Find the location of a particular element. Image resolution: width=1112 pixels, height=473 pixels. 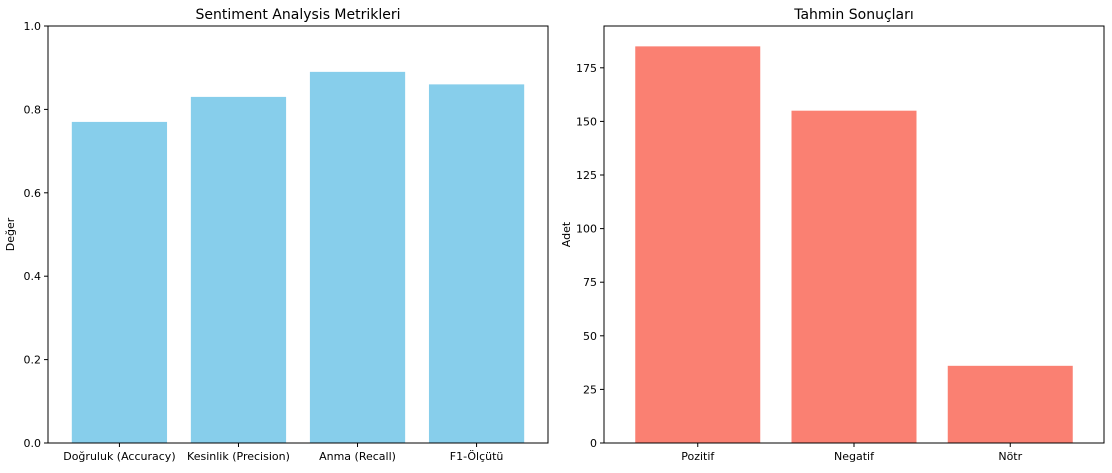

x-tick-label: Doğruluk (Accuracy) is located at coordinates (119, 456).